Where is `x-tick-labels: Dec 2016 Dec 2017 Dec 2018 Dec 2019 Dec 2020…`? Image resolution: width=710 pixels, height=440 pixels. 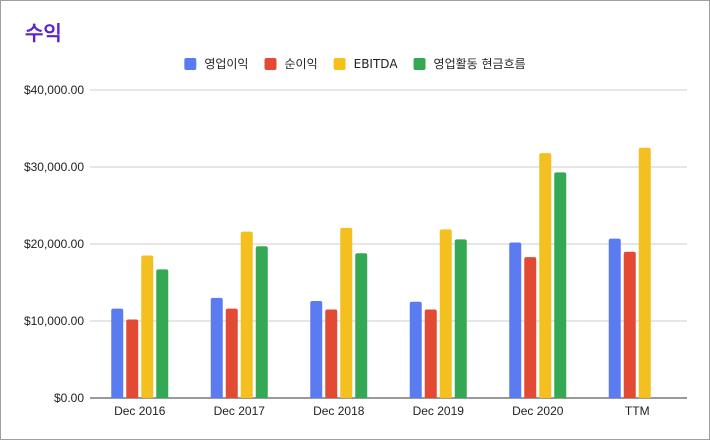
x-tick-labels: Dec 2016 Dec 2017 Dec 2018 Dec 2019 Dec 2020… is located at coordinates (382, 411).